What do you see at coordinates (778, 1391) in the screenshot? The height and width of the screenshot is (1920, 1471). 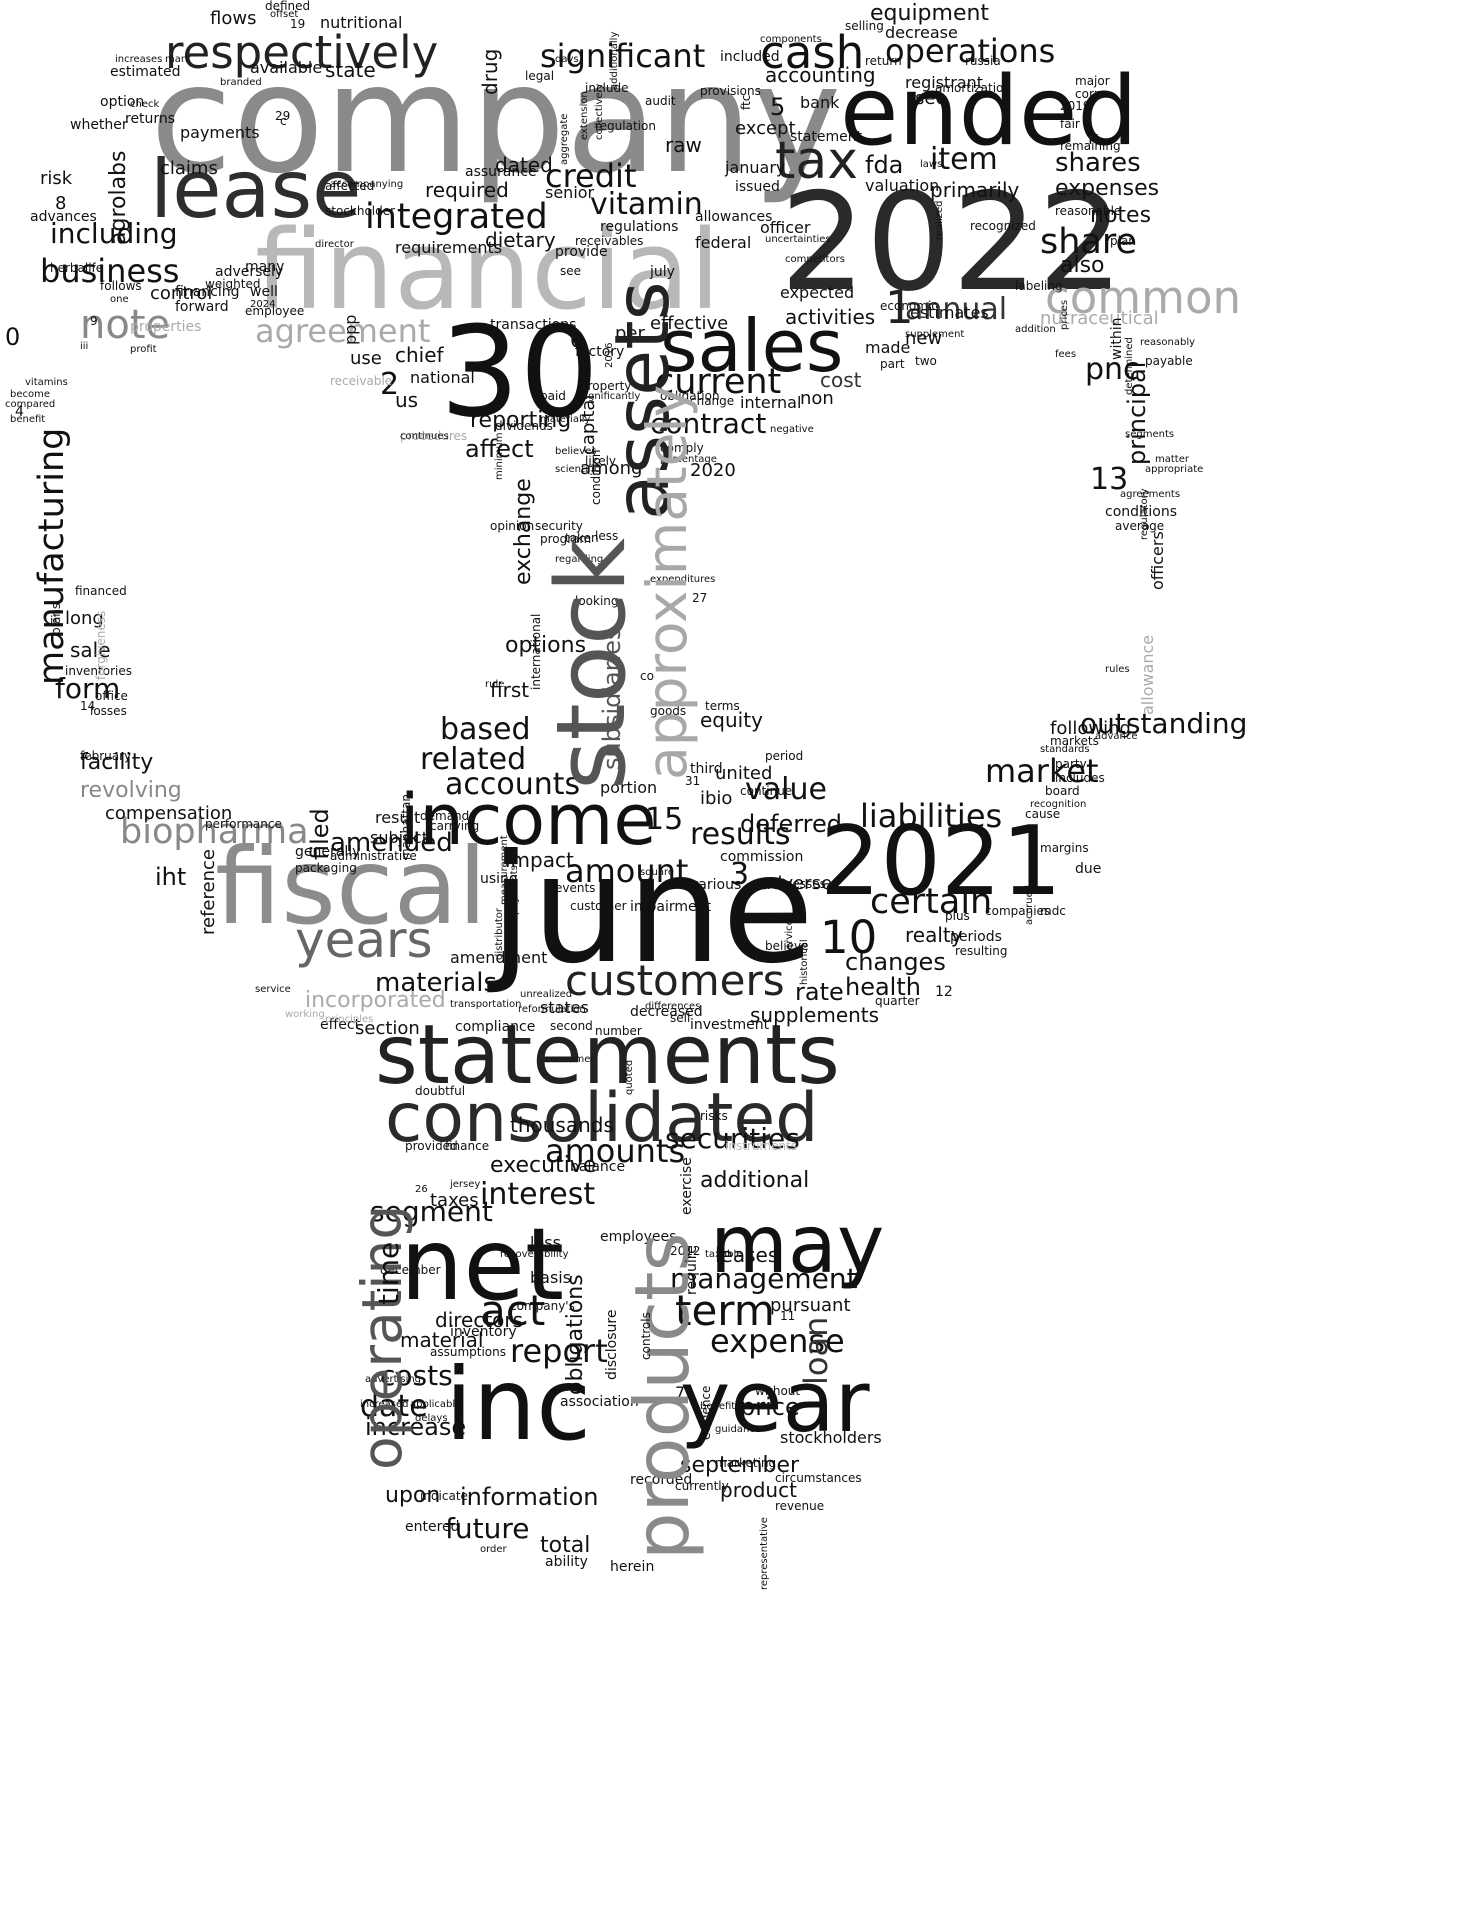 I see `word-without: without` at bounding box center [778, 1391].